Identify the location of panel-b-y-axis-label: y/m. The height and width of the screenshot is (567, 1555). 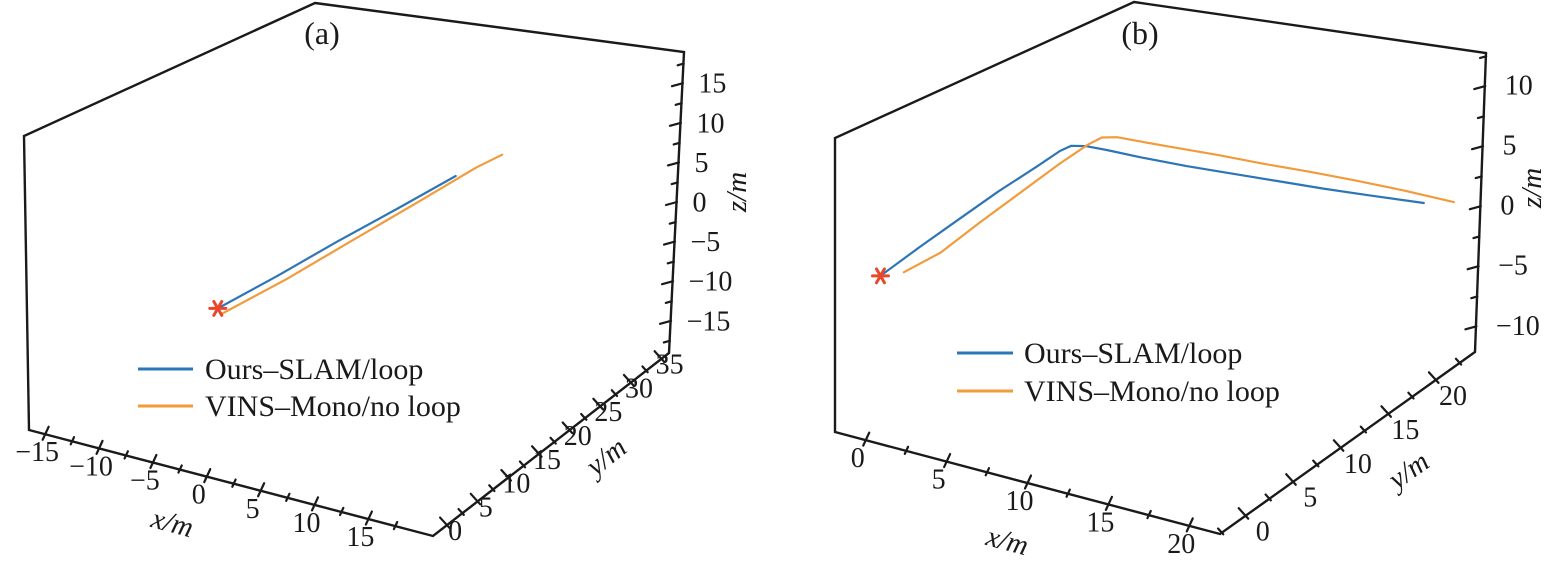
(1407, 472).